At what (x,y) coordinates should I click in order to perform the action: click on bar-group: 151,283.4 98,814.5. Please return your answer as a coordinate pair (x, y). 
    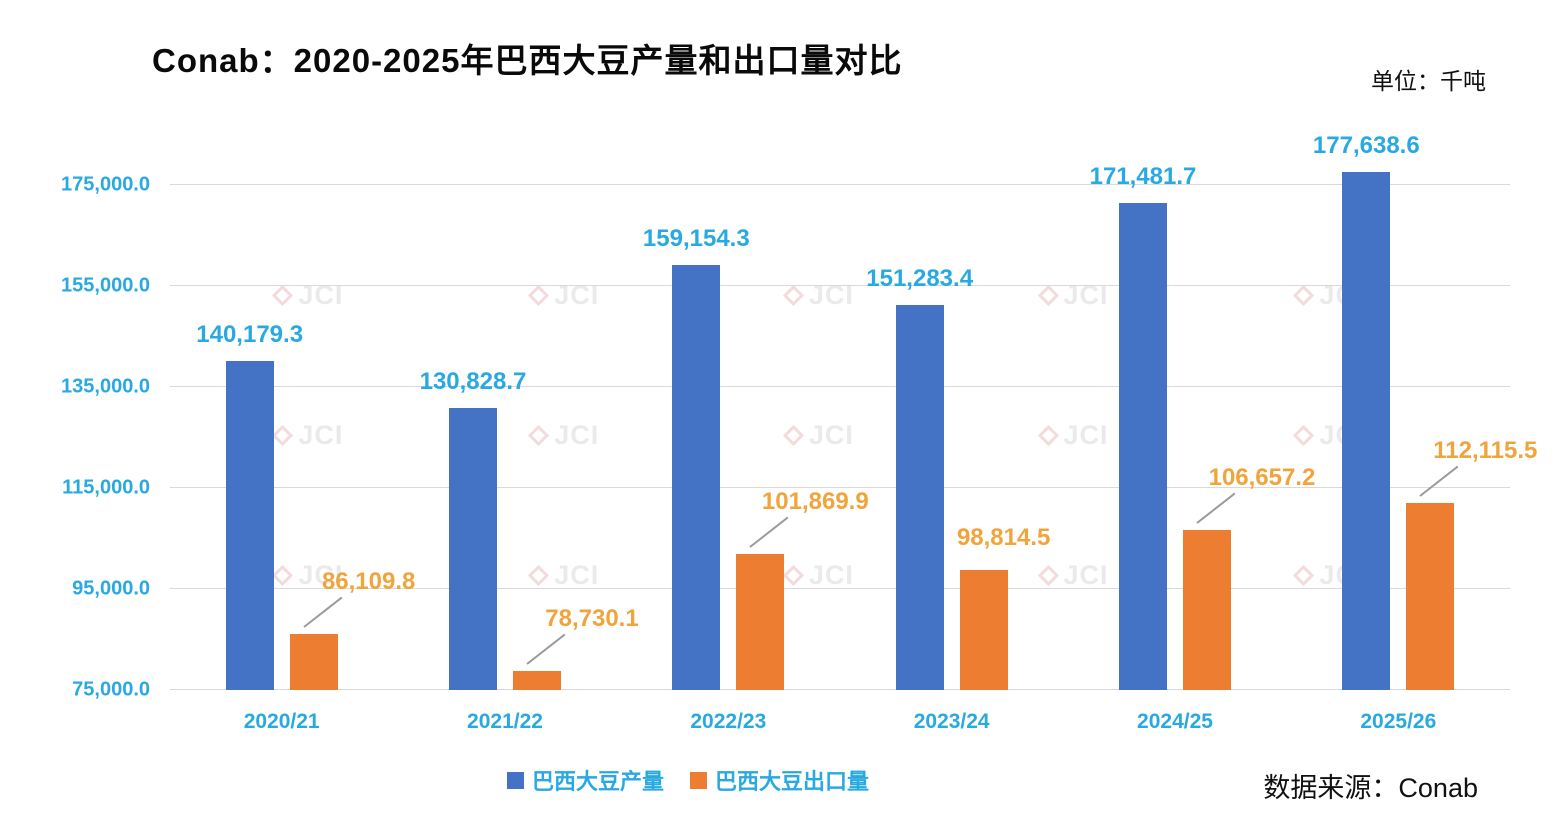
    Looking at the image, I should click on (951, 437).